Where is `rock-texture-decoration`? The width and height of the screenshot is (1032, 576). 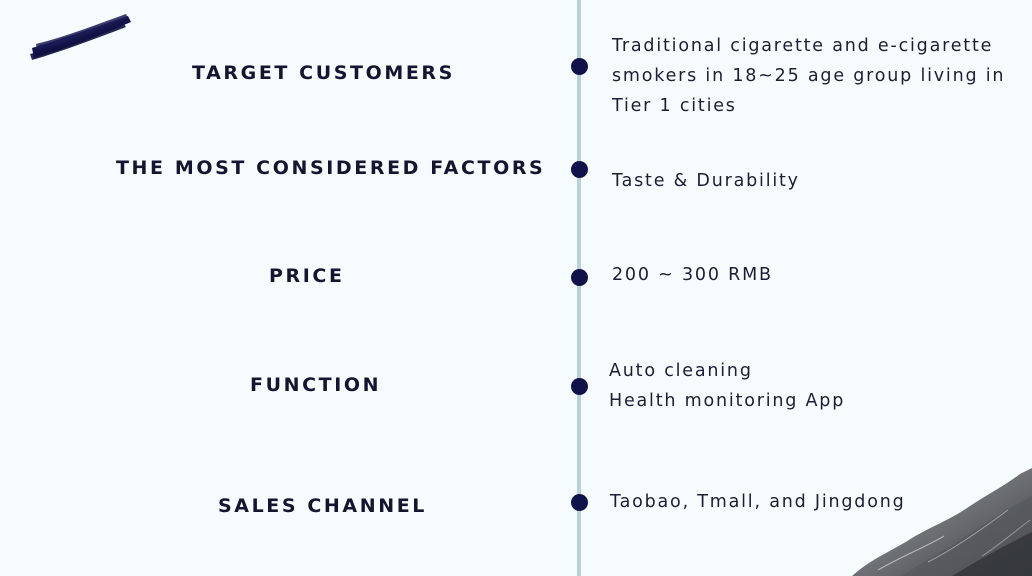
rock-texture-decoration is located at coordinates (942, 522).